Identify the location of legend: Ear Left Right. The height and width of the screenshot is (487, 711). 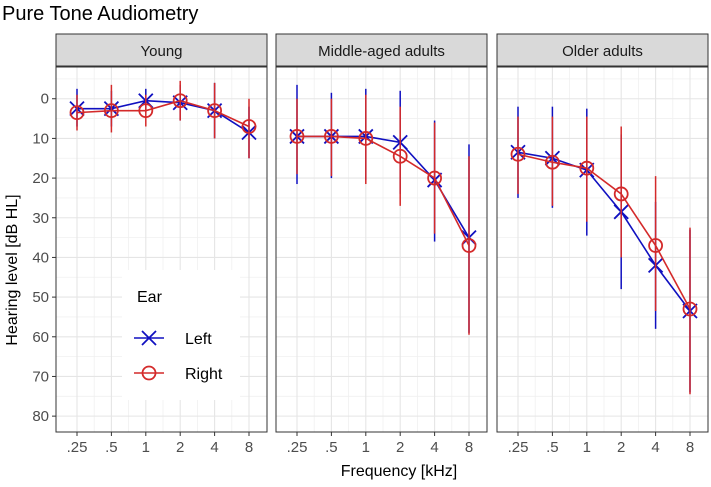
(181, 335).